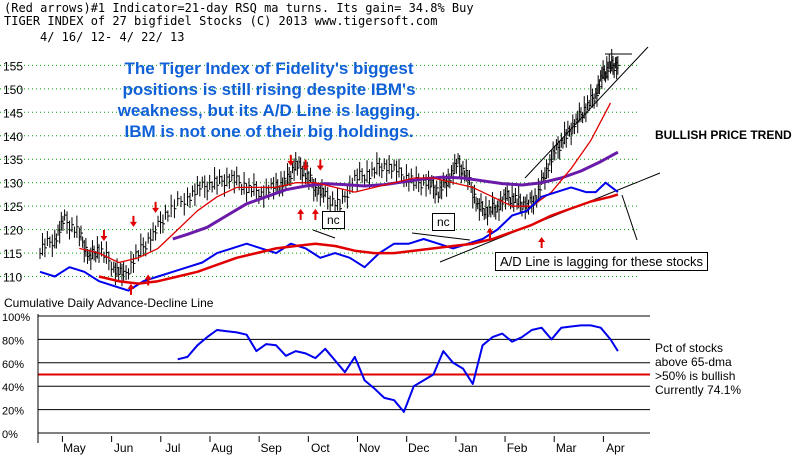  What do you see at coordinates (13, 412) in the screenshot?
I see `bottom-tick-label-20: 20%` at bounding box center [13, 412].